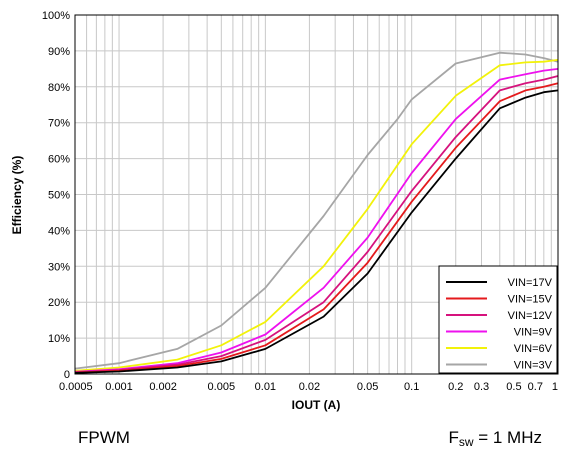  Describe the element at coordinates (59, 303) in the screenshot. I see `y-tick-label: 20%` at that location.